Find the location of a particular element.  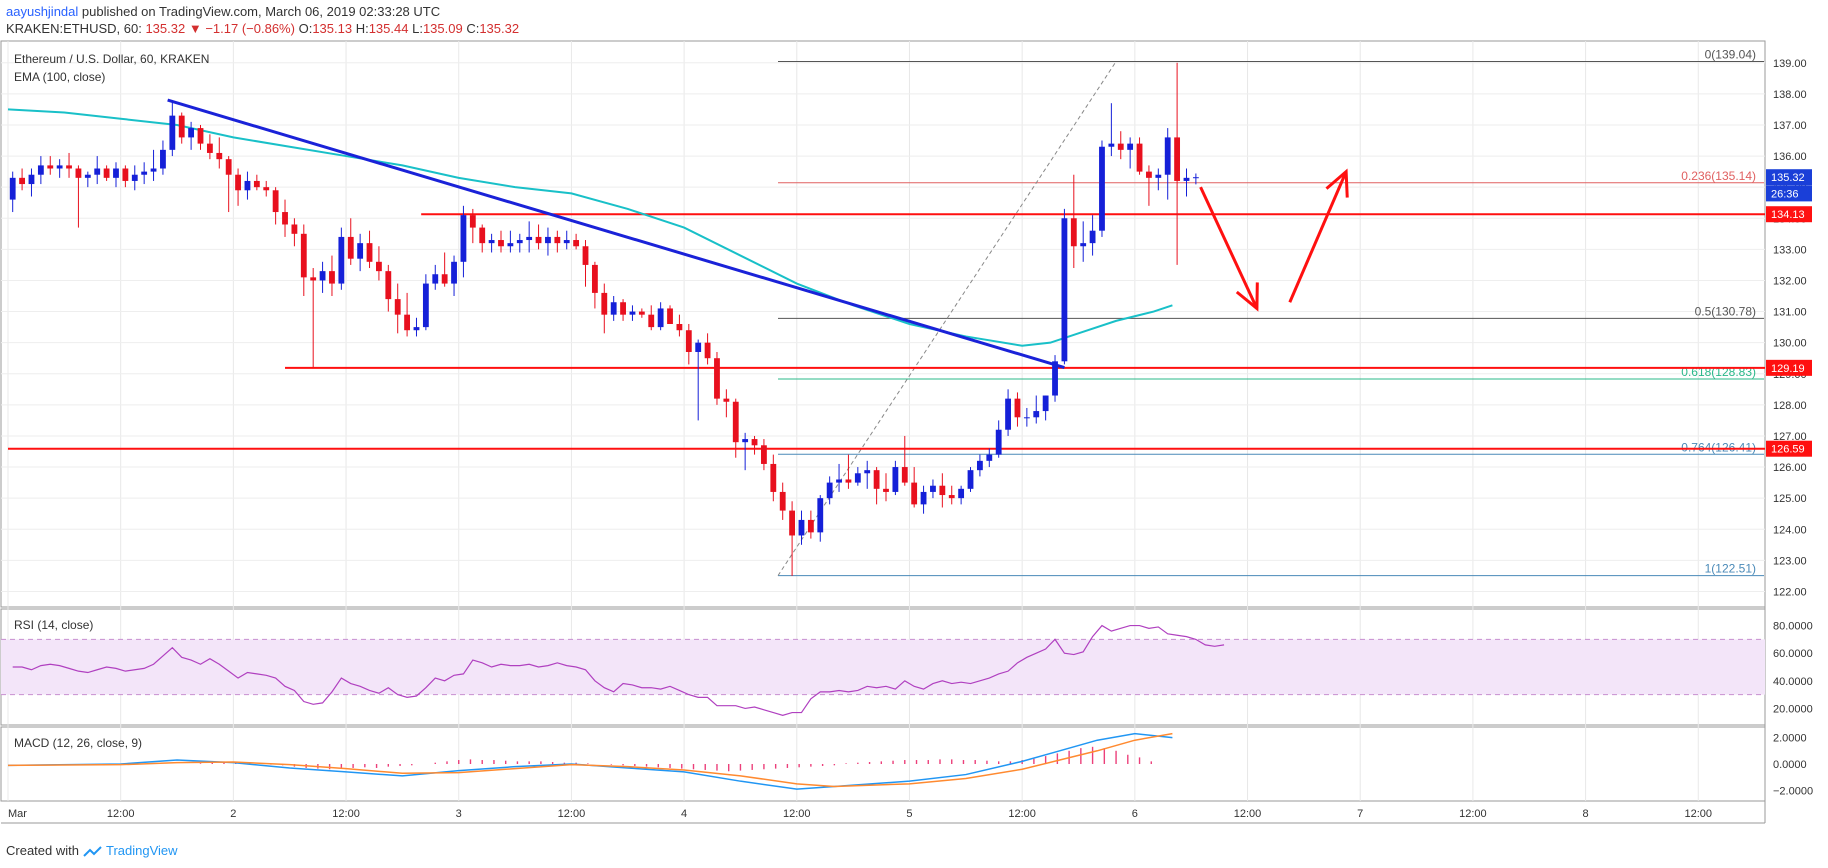

tradingview-brand: TradingView is located at coordinates (142, 850).